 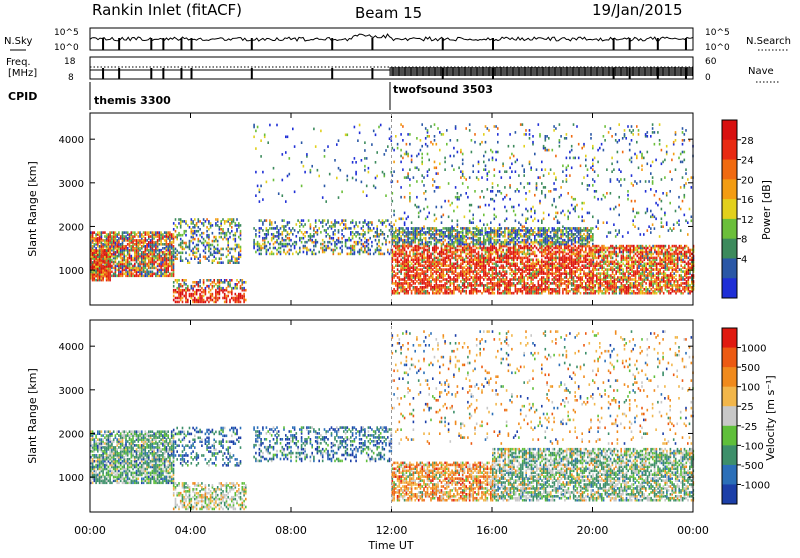 I want to click on freq-gap-marker, so click(x=372, y=73).